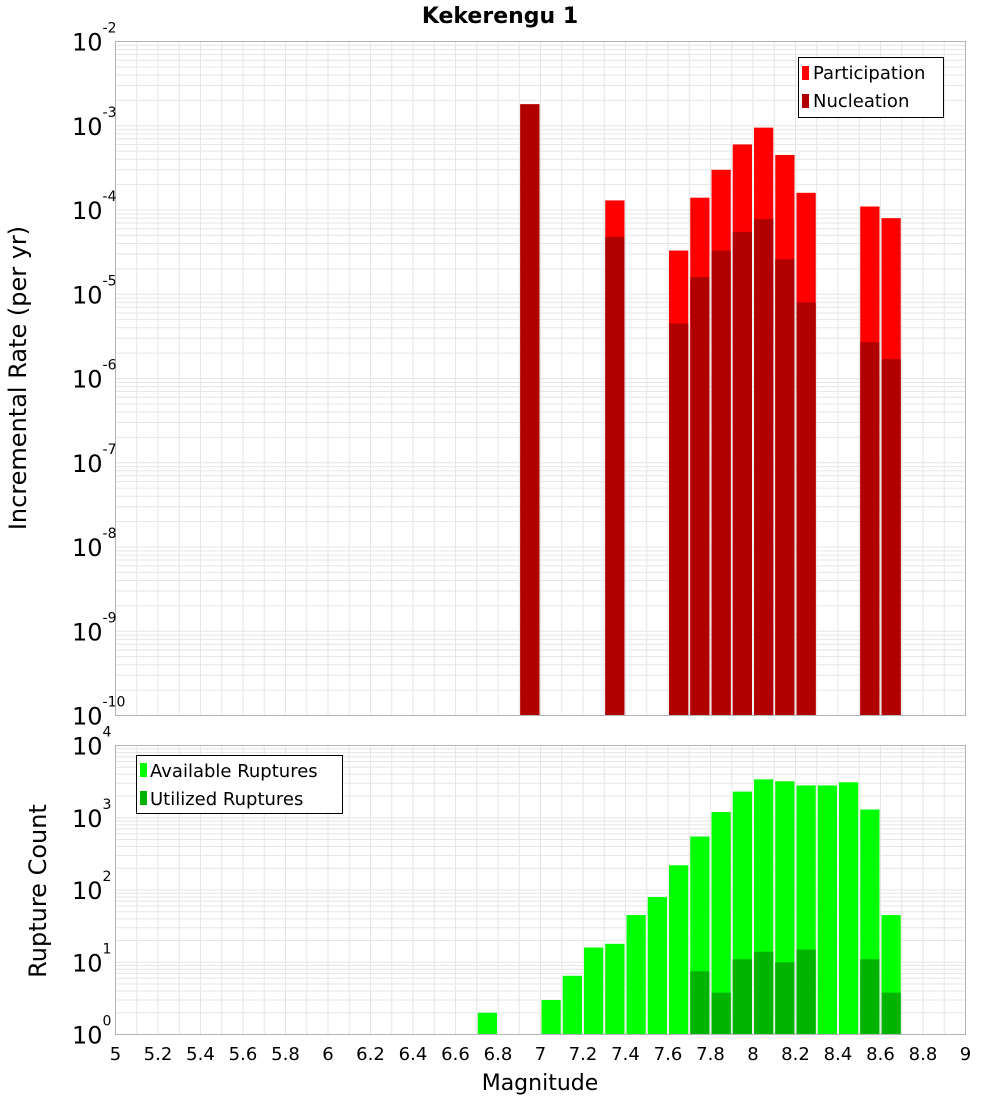 This screenshot has height=1100, width=1000. Describe the element at coordinates (243, 1054) in the screenshot. I see `x-tick-label: 5.6` at that location.